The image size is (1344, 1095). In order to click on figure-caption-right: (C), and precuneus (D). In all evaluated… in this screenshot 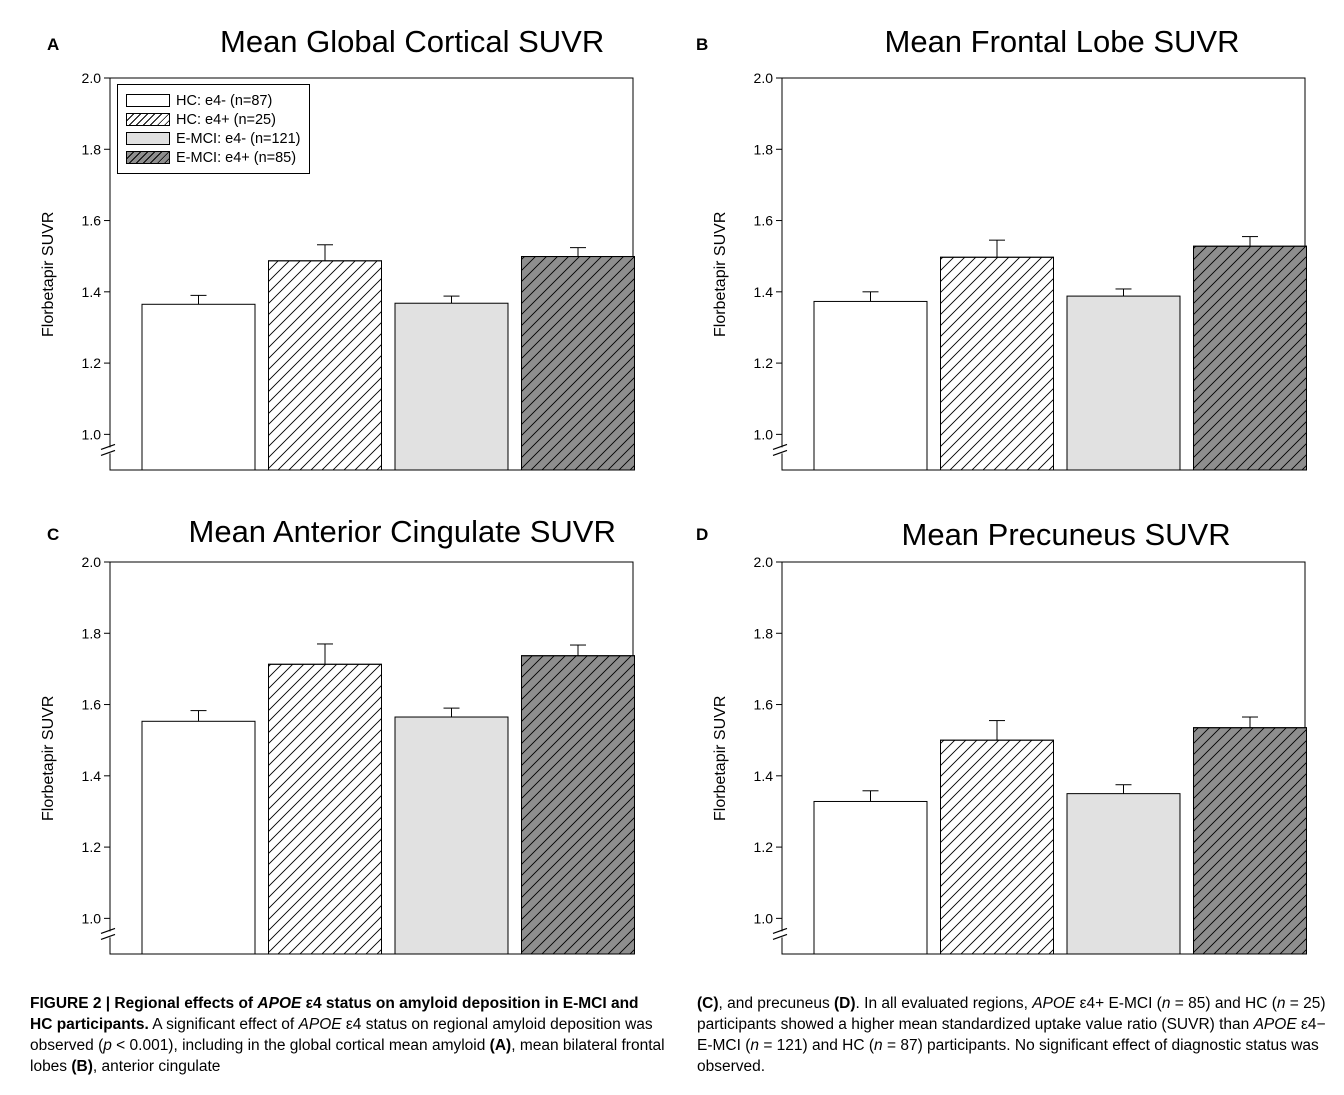, I will do `click(1011, 1035)`.